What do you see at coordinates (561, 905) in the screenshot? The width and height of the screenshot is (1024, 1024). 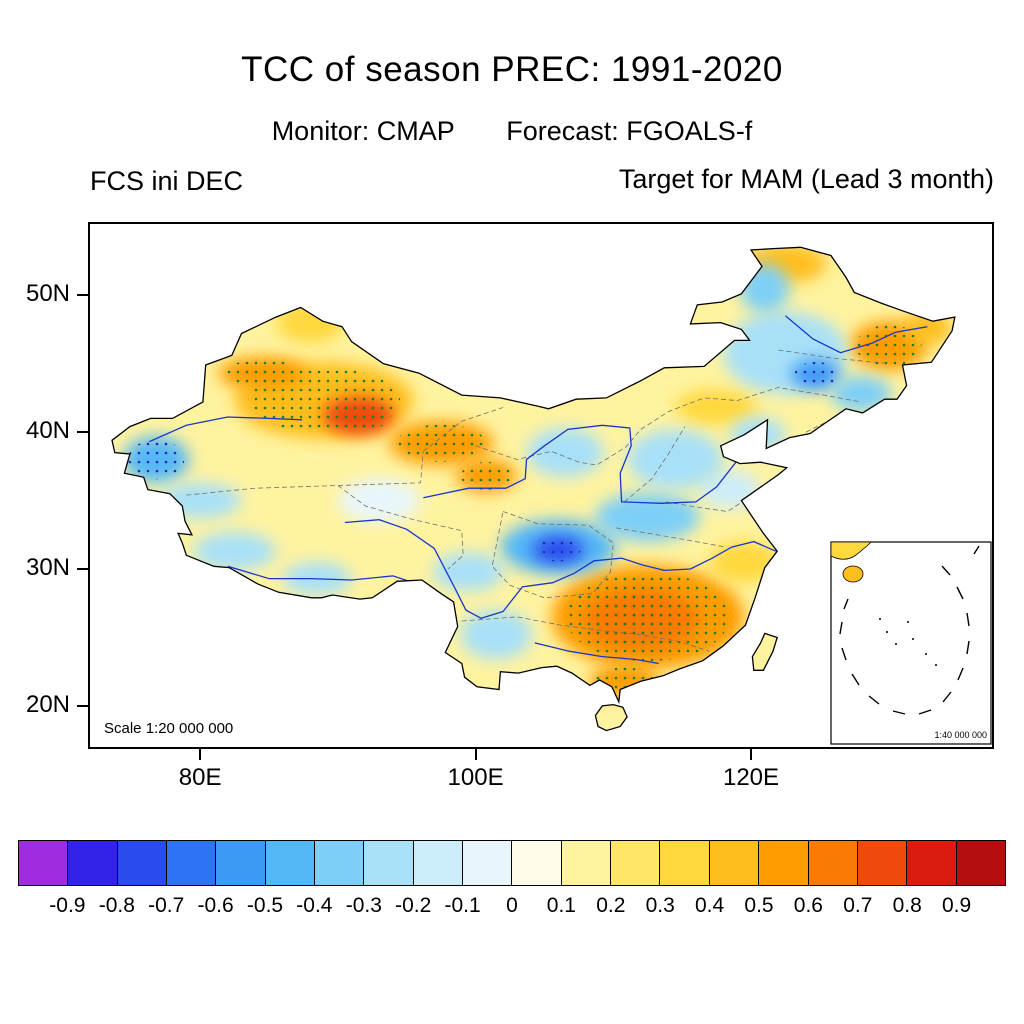 I see `colorbar-tick-label: 0.1` at bounding box center [561, 905].